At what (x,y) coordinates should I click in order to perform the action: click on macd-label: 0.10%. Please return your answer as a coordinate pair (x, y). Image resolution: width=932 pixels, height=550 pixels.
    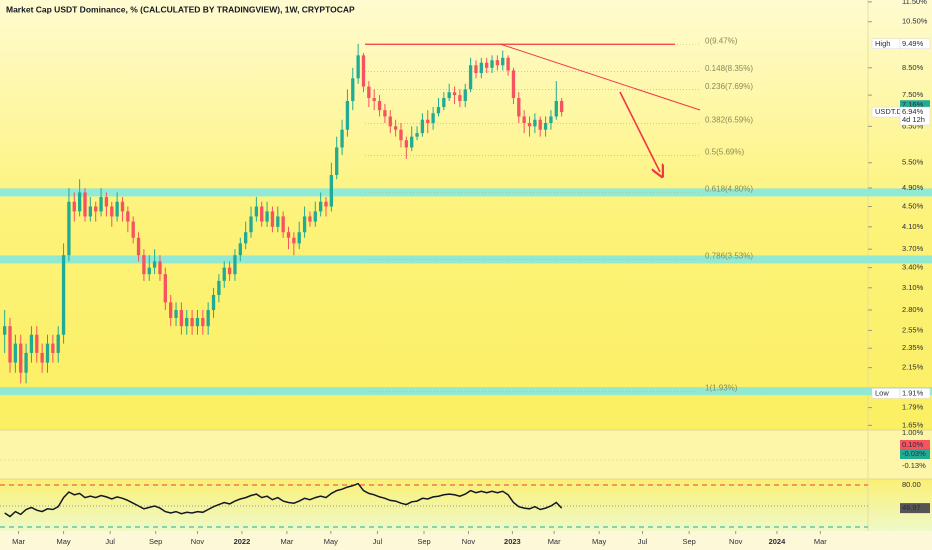
    Looking at the image, I should click on (913, 444).